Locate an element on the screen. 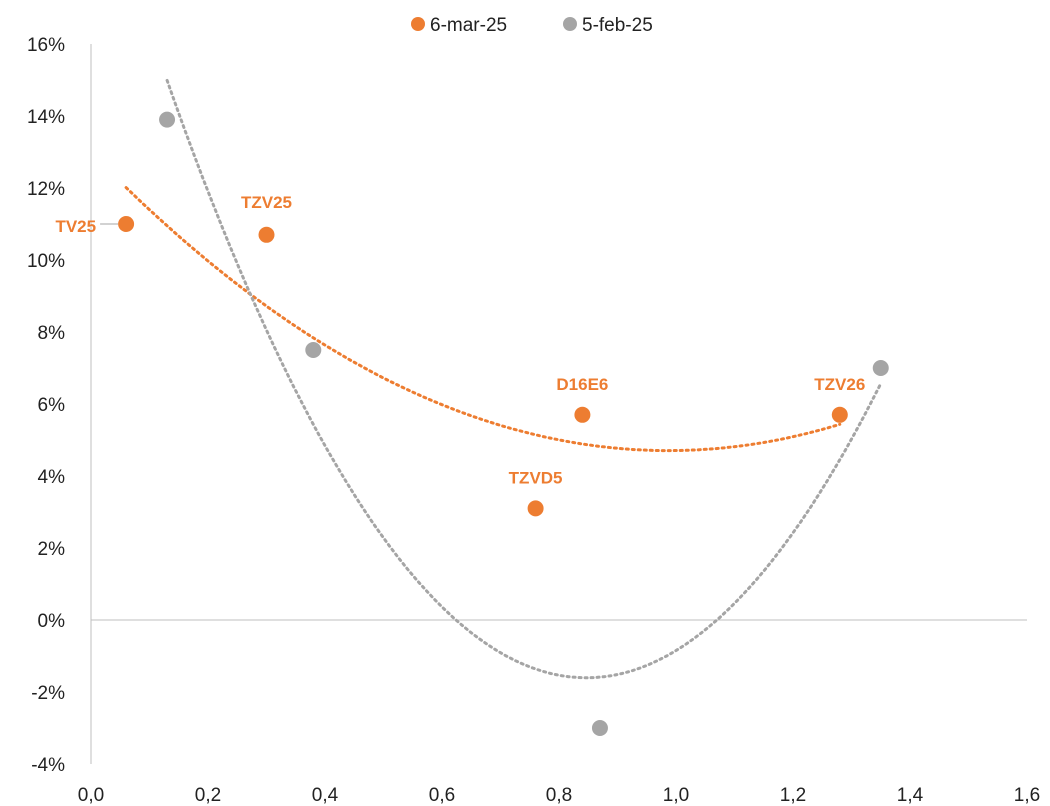 Image resolution: width=1050 pixels, height=806 pixels. x-tick-label: 0,4 is located at coordinates (325, 795).